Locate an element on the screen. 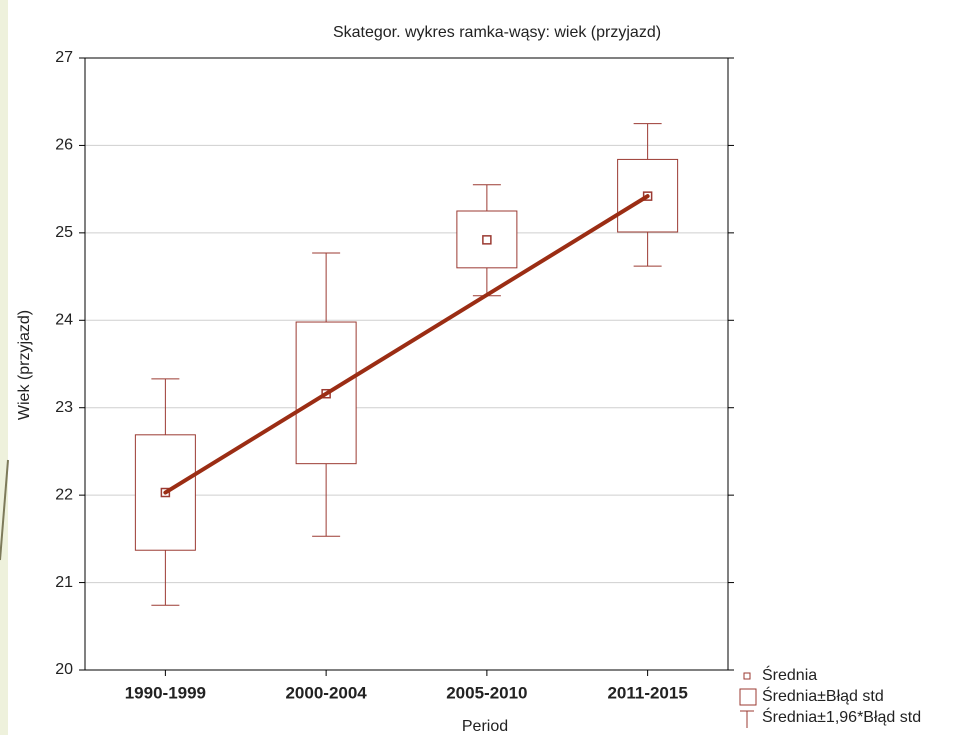 The image size is (979, 735). x-axis-label: Period is located at coordinates (485, 726).